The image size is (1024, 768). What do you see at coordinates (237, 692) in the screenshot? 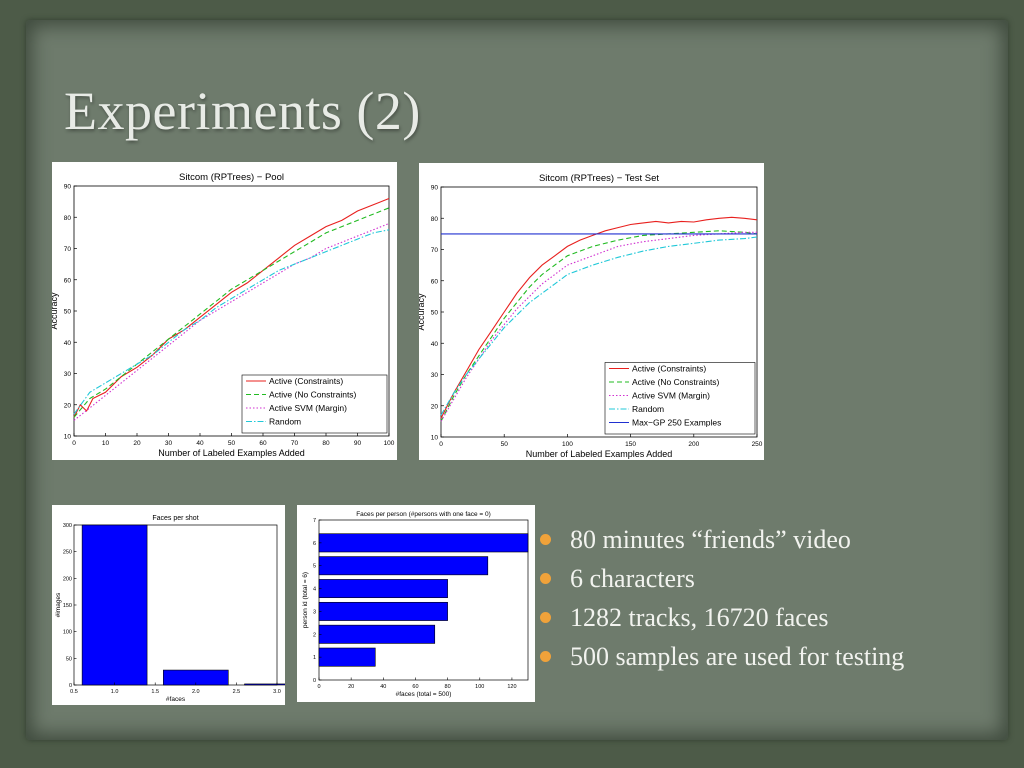
I see `x-tick-label: 2.5` at bounding box center [237, 692].